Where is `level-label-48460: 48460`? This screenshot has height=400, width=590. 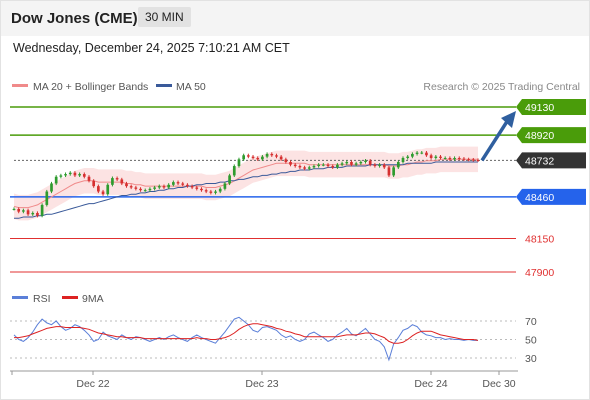 level-label-48460: 48460 is located at coordinates (539, 198).